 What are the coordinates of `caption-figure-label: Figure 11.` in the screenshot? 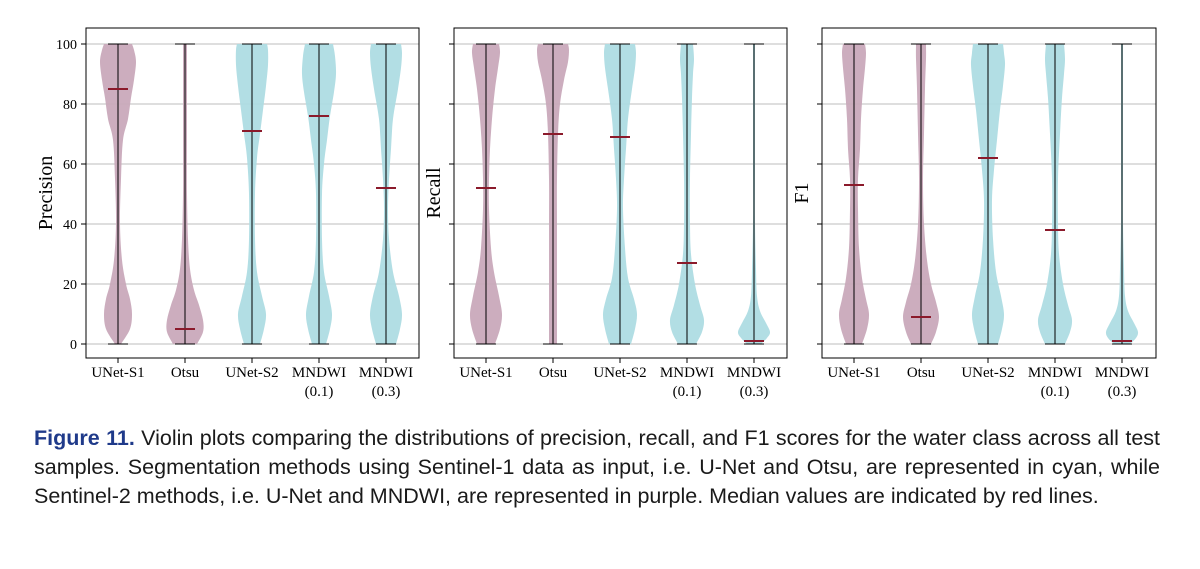 It's located at (84, 438).